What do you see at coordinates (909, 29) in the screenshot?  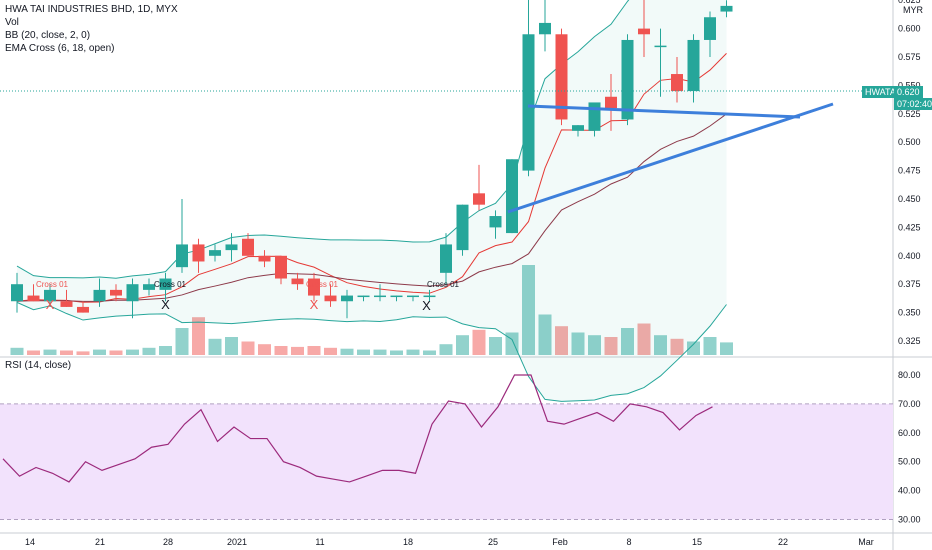 I see `price-tick-label: 0.600` at bounding box center [909, 29].